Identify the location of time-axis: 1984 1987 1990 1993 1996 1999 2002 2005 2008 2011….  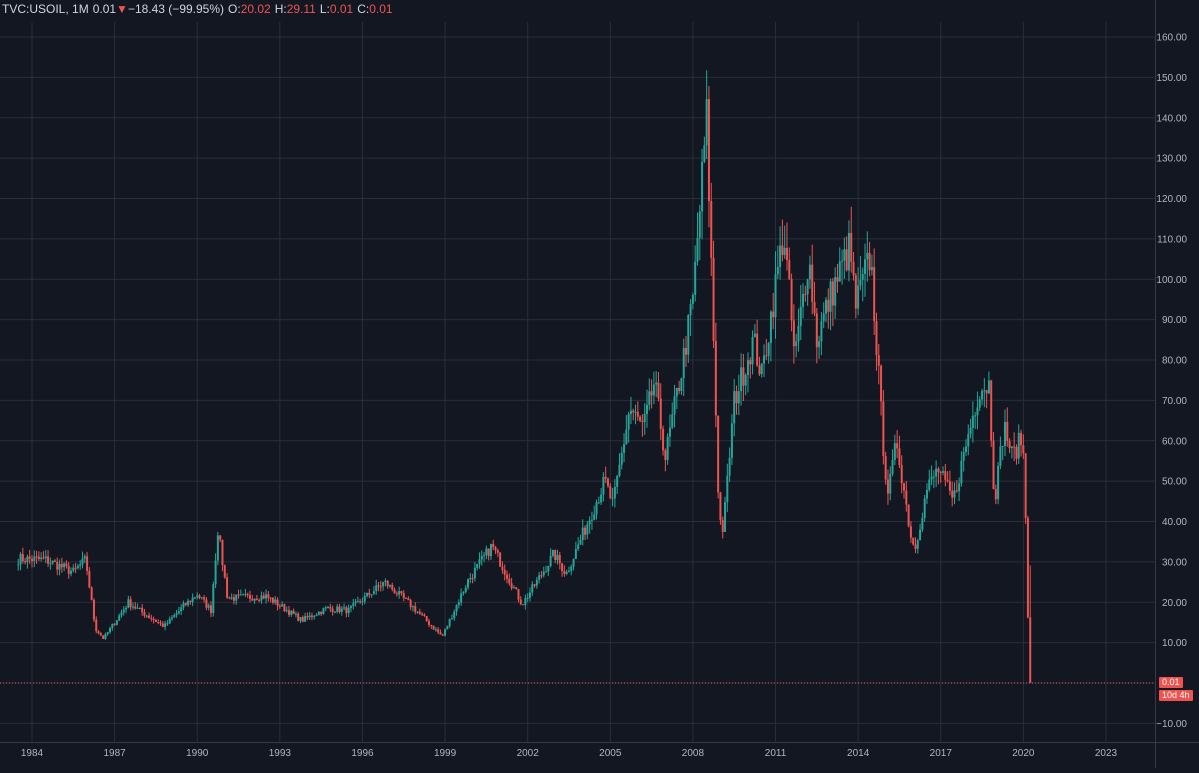
(569, 753).